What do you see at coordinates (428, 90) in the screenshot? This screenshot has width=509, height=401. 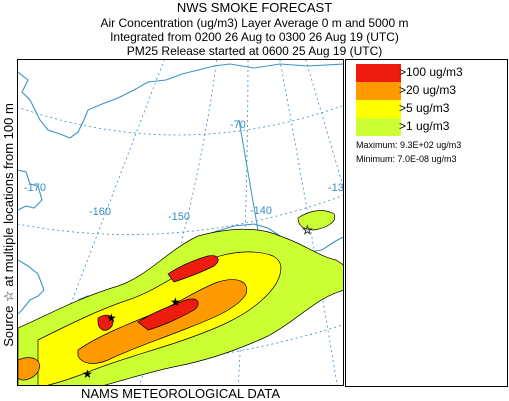 I see `legend-label: >20 ug/m3` at bounding box center [428, 90].